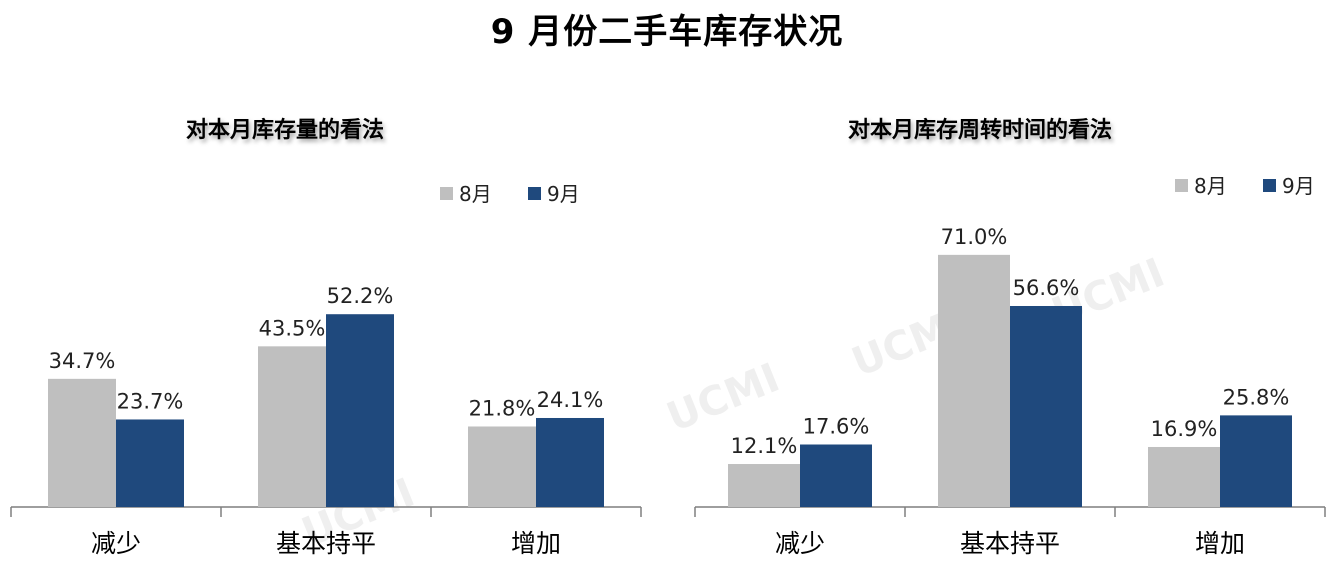  Describe the element at coordinates (284, 130) in the screenshot. I see `chart-title-left: 对本月库存量的看法` at that location.